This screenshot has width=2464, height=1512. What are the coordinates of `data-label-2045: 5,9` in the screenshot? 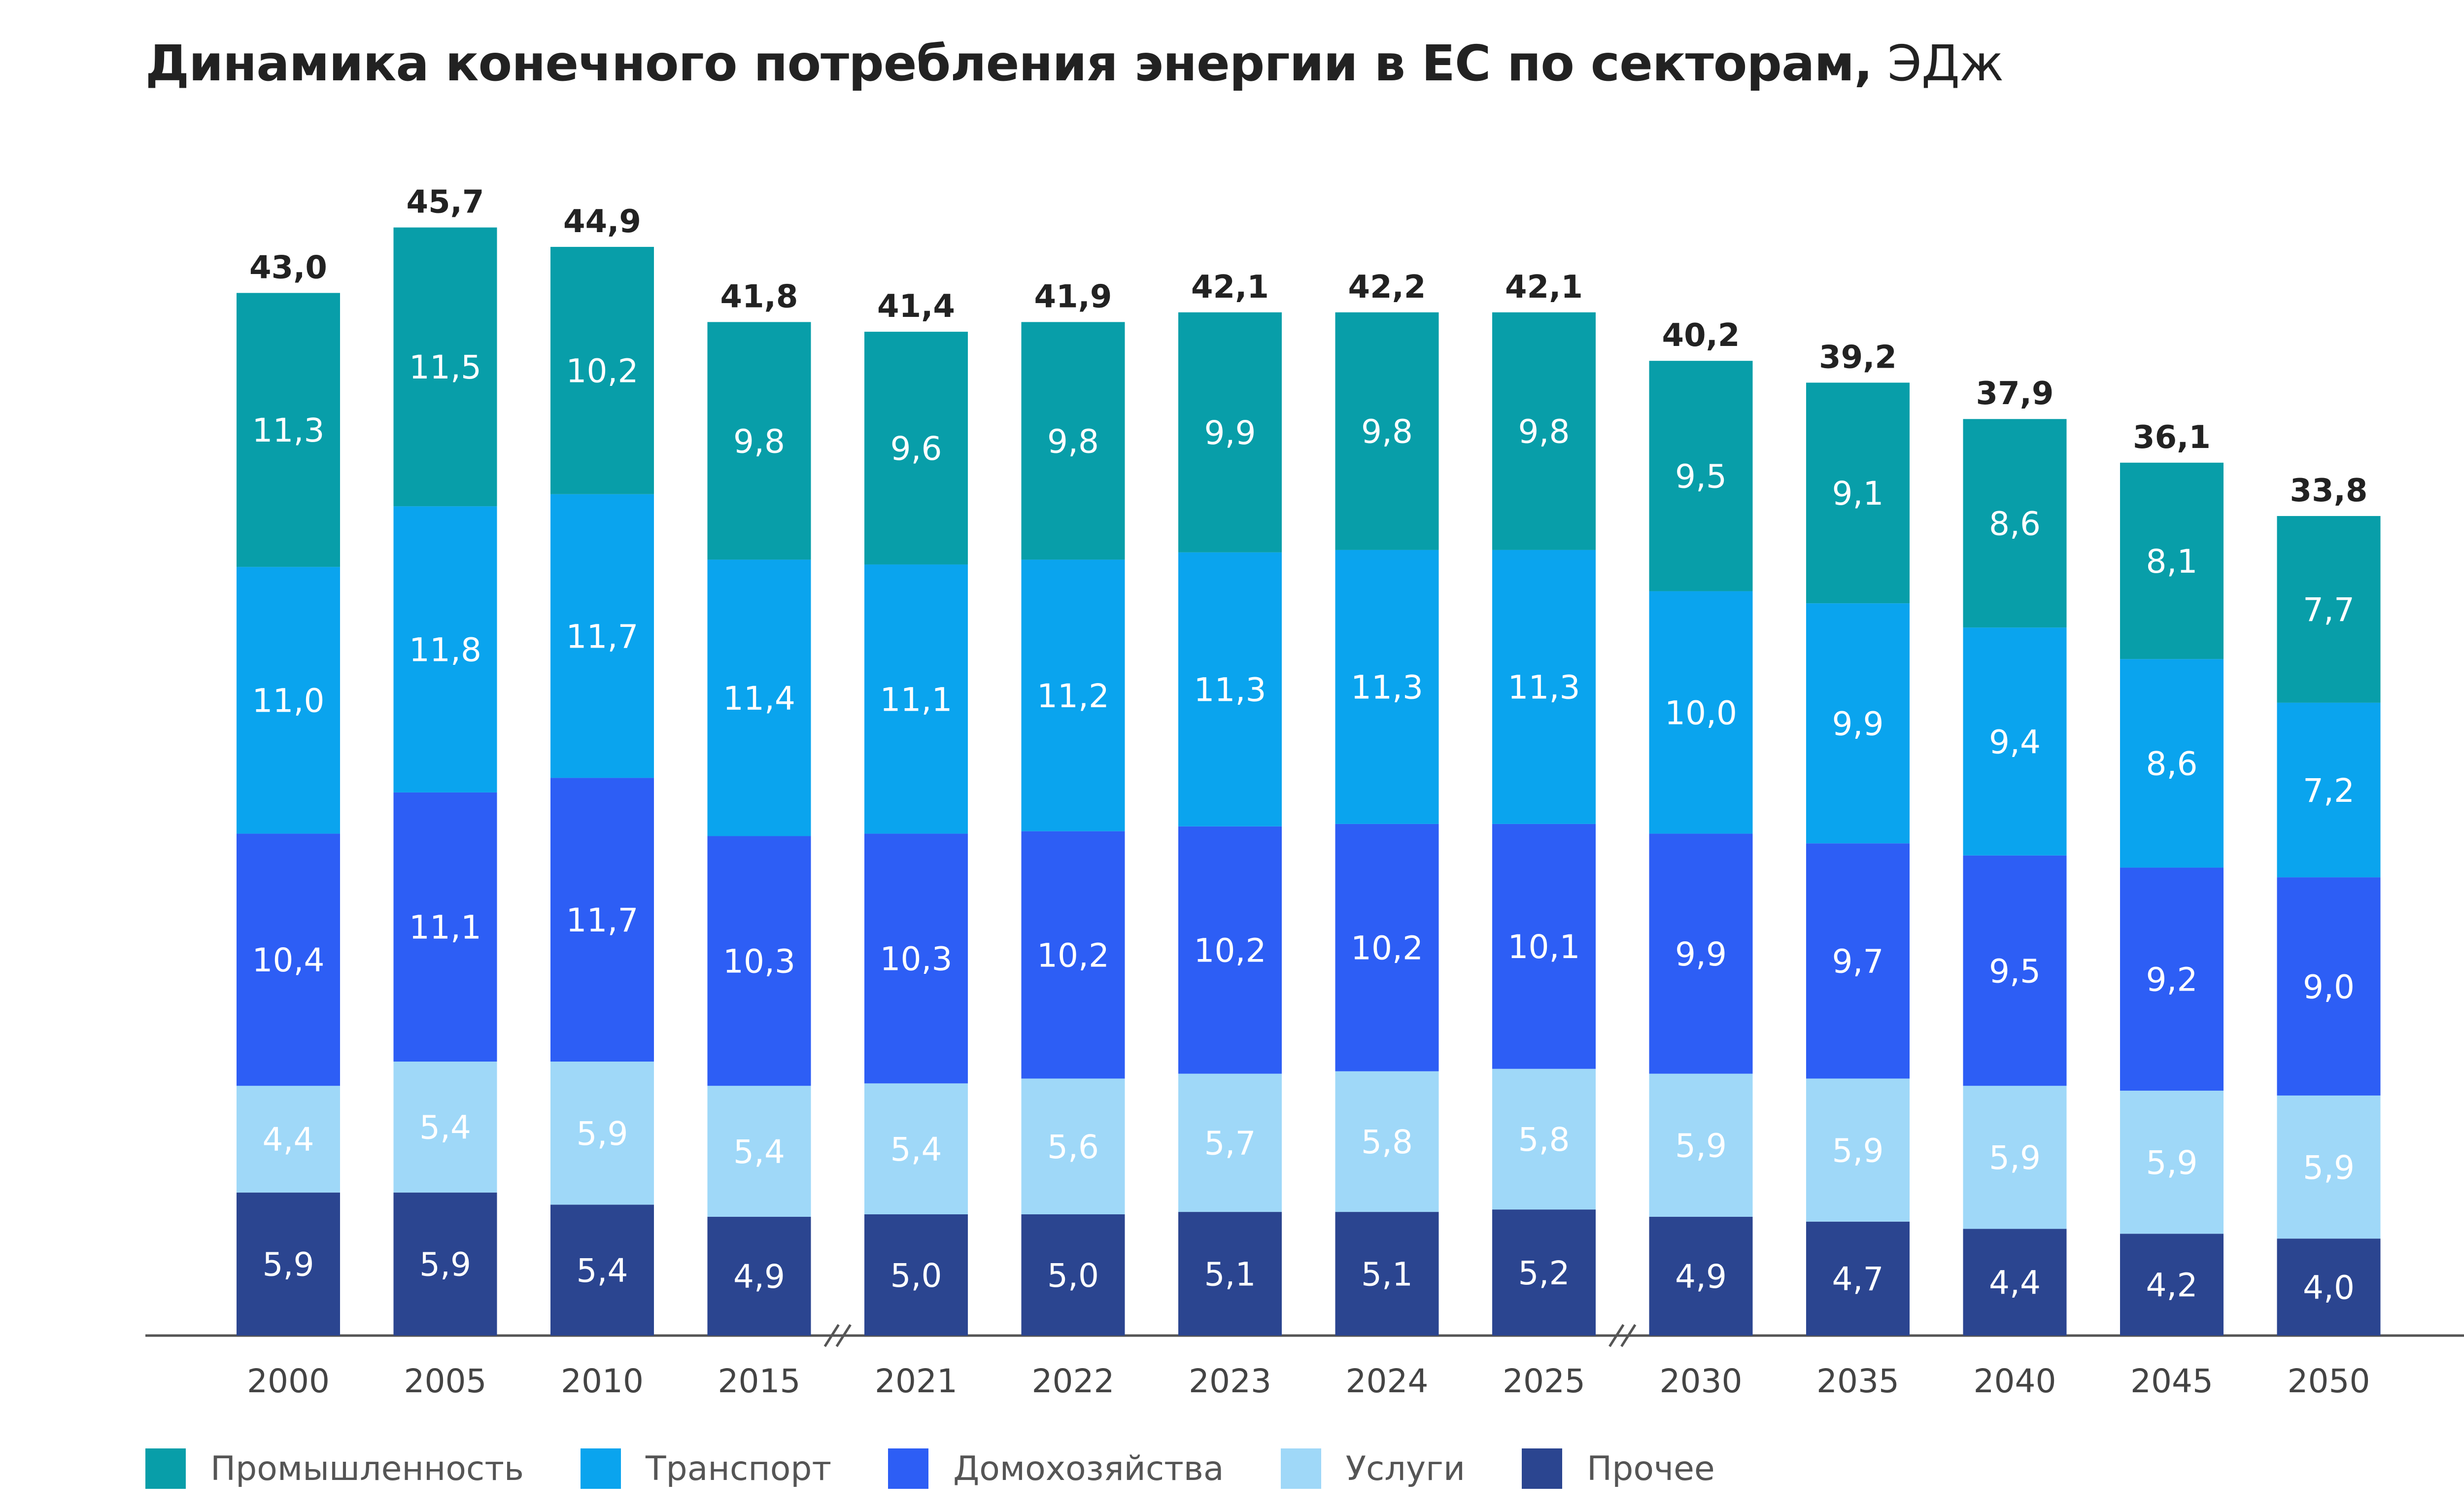 It's located at (2172, 1163).